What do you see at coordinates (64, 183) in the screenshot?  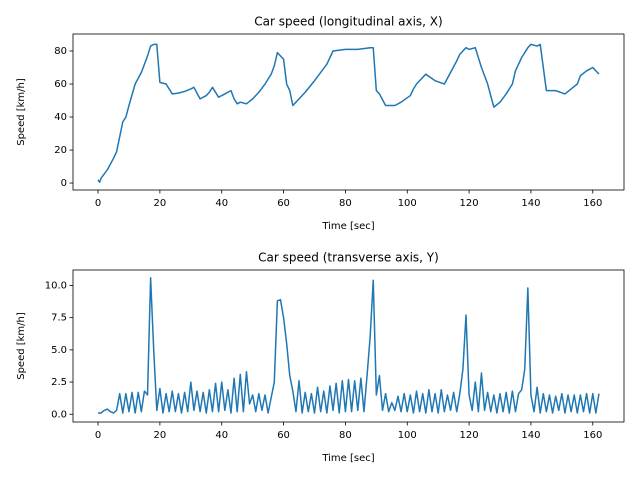 I see `y-tick-label: 0` at bounding box center [64, 183].